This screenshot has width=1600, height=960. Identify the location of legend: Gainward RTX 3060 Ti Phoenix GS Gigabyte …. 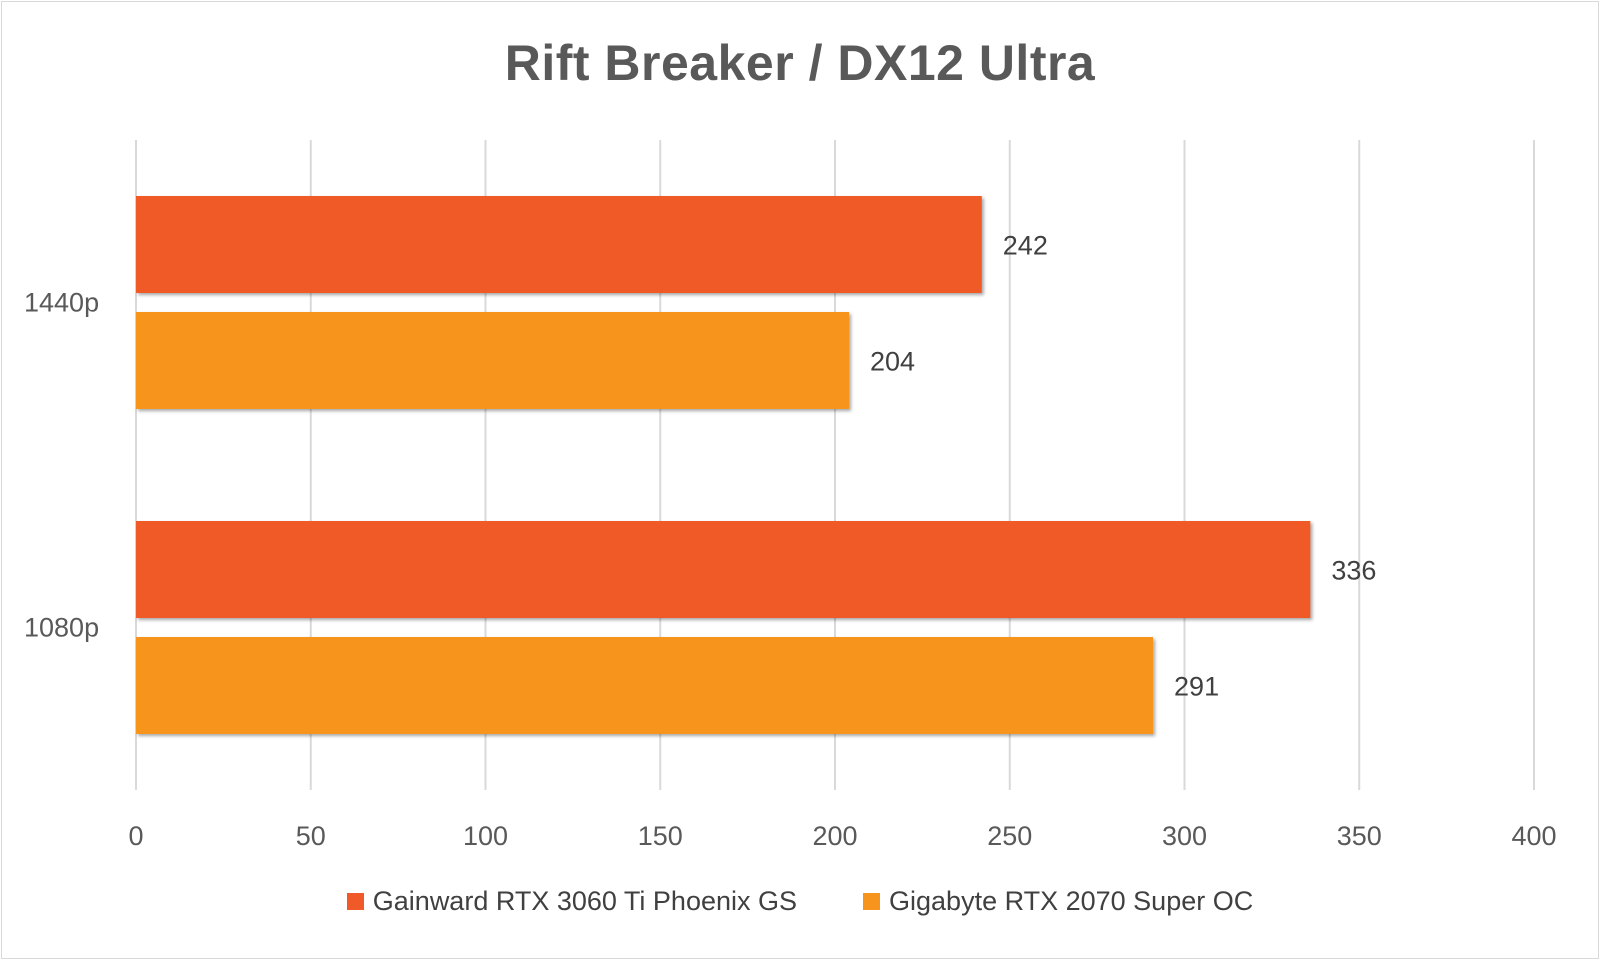
(800, 901).